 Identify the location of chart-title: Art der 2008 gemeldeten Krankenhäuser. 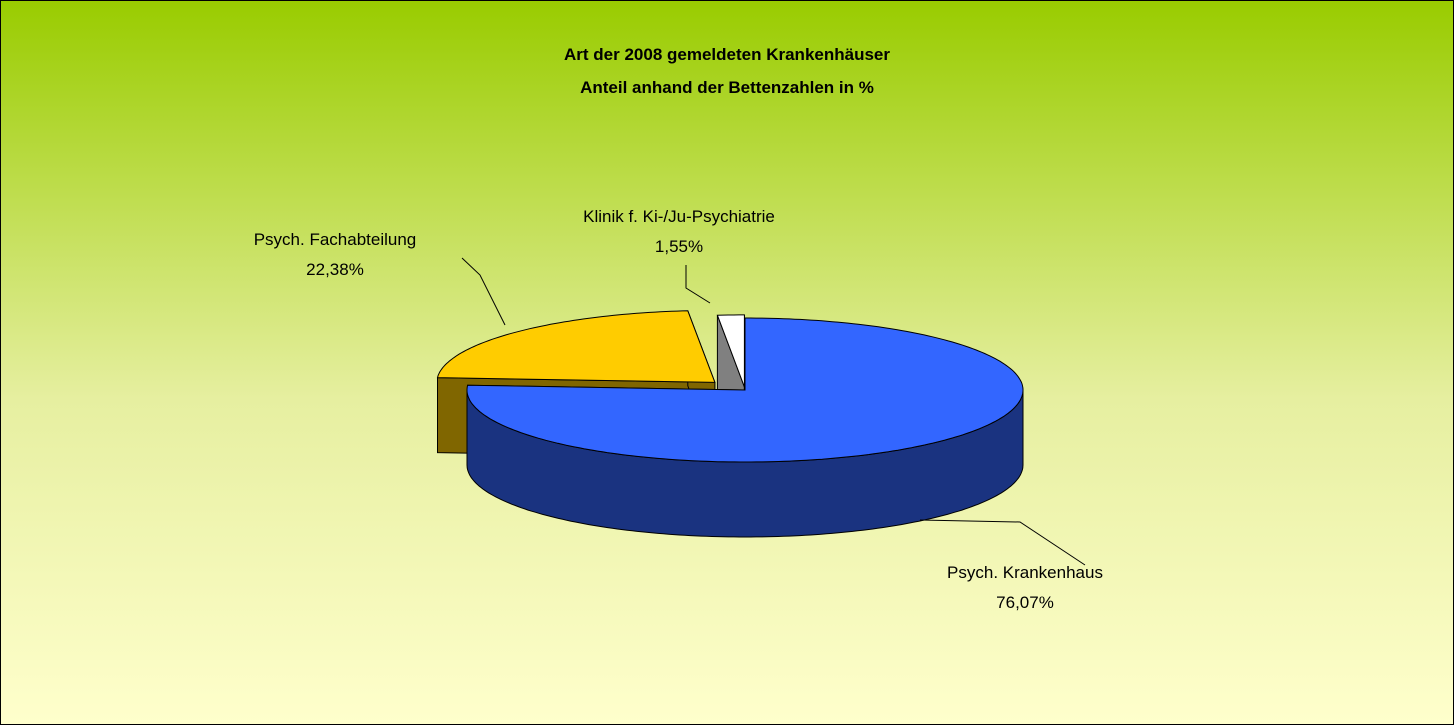
(727, 54).